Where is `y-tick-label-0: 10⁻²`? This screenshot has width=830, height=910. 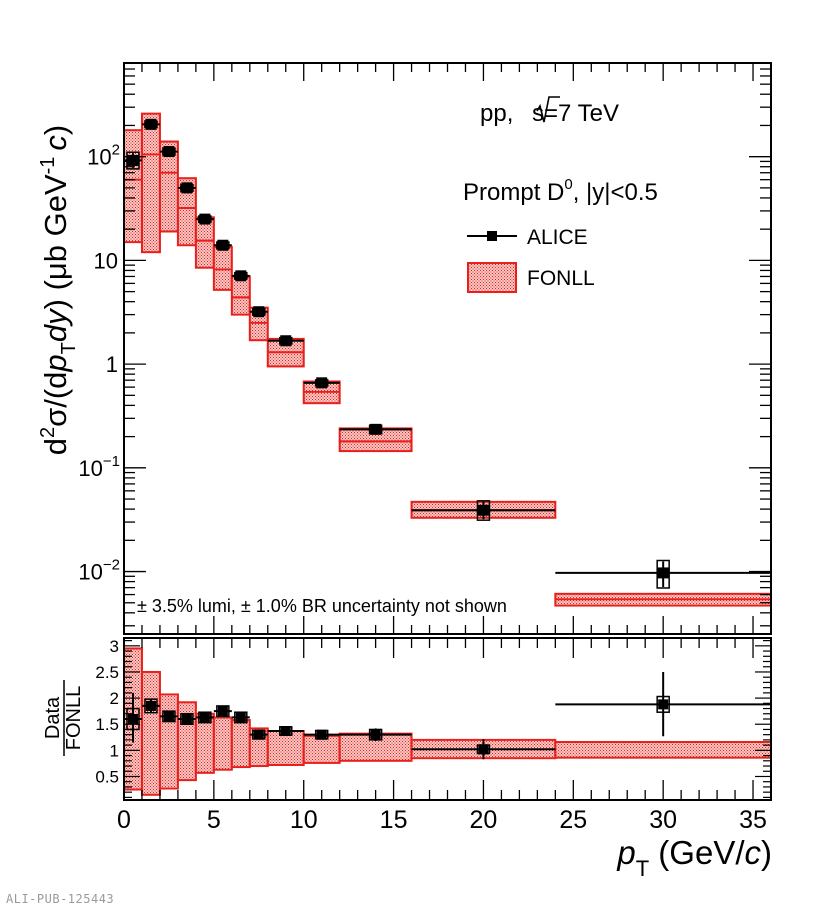 y-tick-label-0: 10⁻² is located at coordinates (99, 571).